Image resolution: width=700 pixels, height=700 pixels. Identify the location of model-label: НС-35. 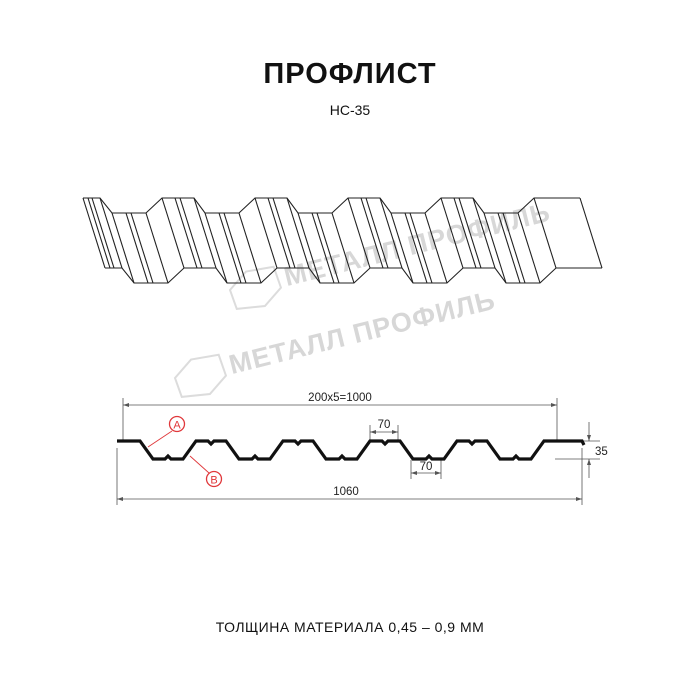
(350, 110).